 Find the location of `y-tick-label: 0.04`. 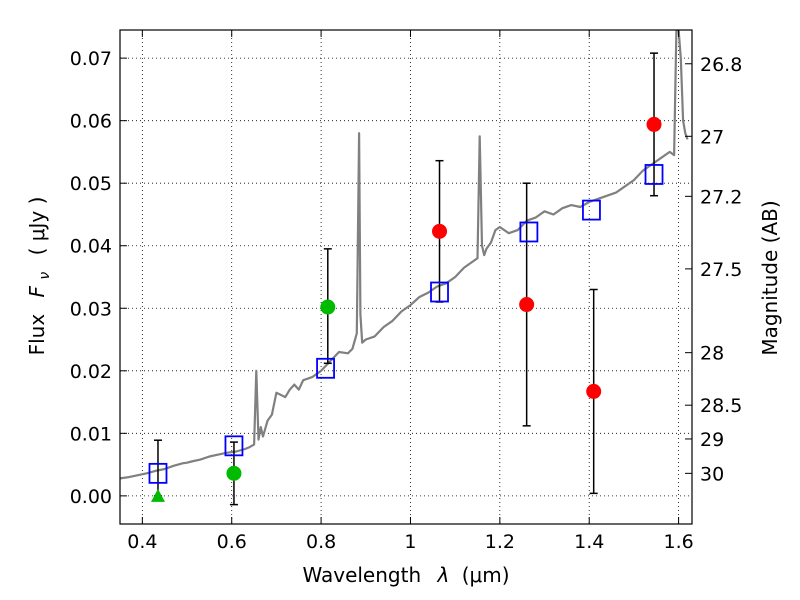

y-tick-label: 0.04 is located at coordinates (91, 247).